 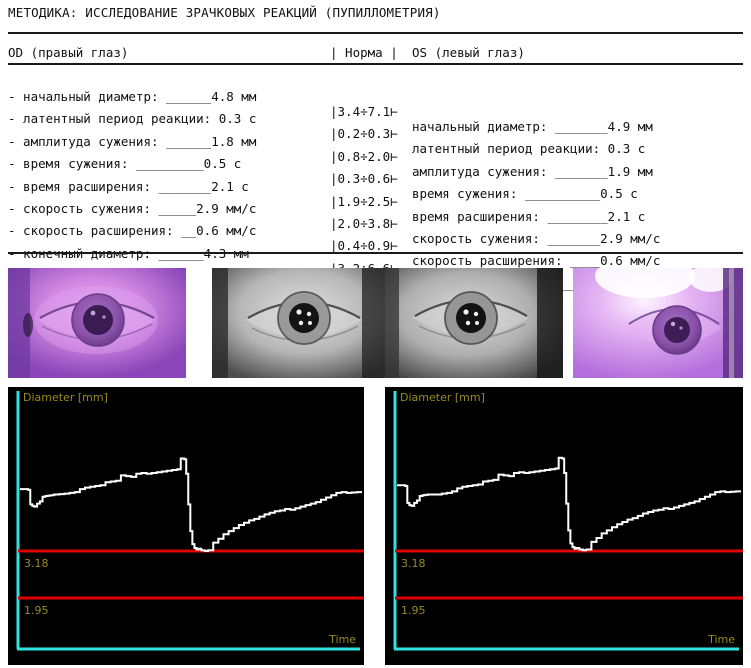 What do you see at coordinates (525, 194) in the screenshot?
I see `cell-os-value: время сужения: __________0.5 с` at bounding box center [525, 194].